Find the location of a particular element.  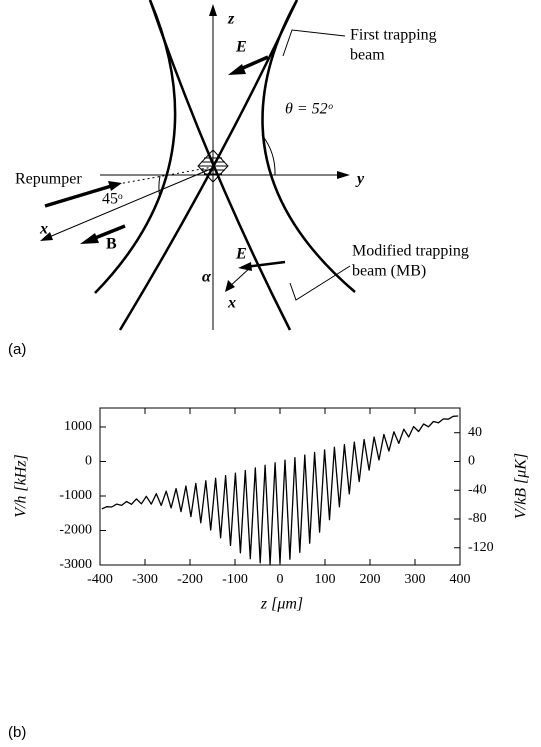

x-axis is located at coordinates (127, 204).